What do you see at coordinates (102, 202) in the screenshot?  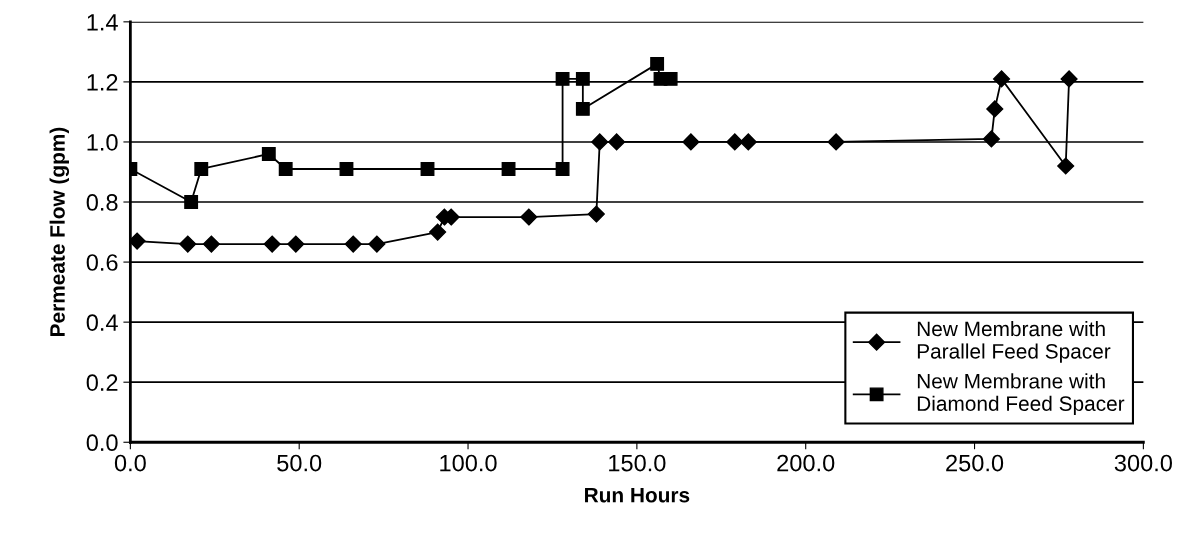 I see `y-tick-label: 0.8` at bounding box center [102, 202].